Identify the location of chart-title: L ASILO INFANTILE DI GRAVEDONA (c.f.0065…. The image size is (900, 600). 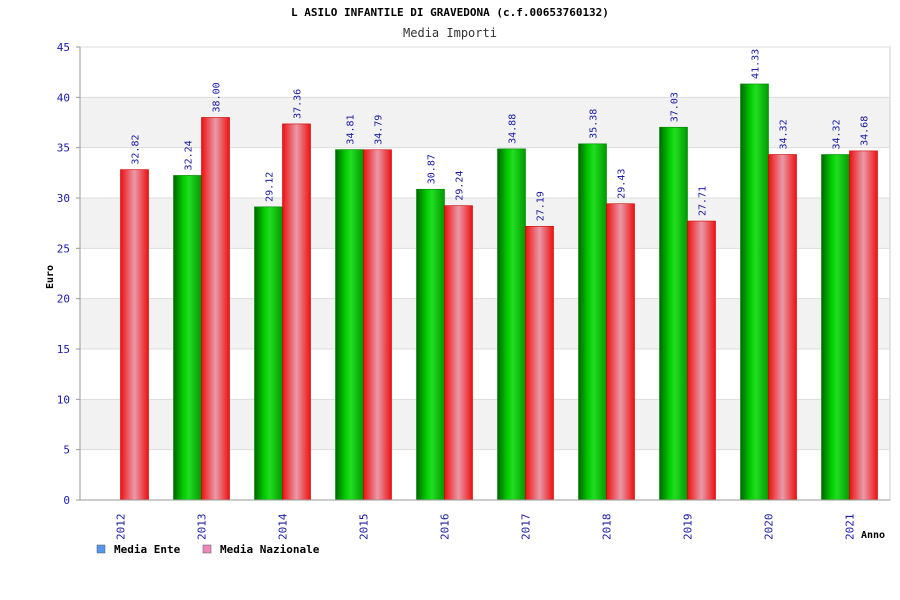
(450, 12).